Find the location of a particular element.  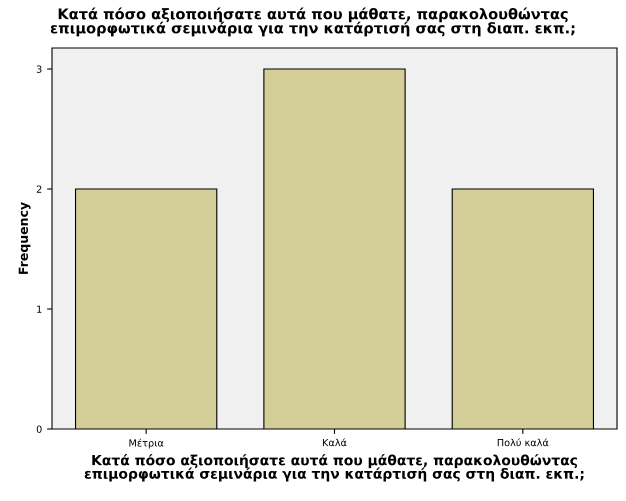

y-tick-label: 0 is located at coordinates (39, 429).